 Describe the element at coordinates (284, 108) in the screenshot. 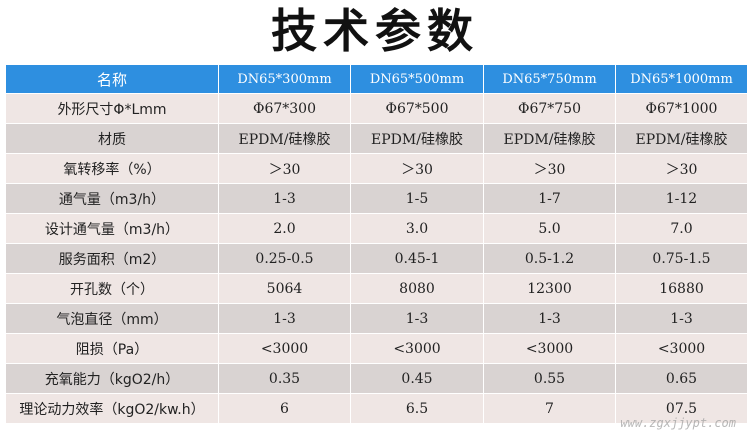

I see `table-cell: Φ67*300` at that location.